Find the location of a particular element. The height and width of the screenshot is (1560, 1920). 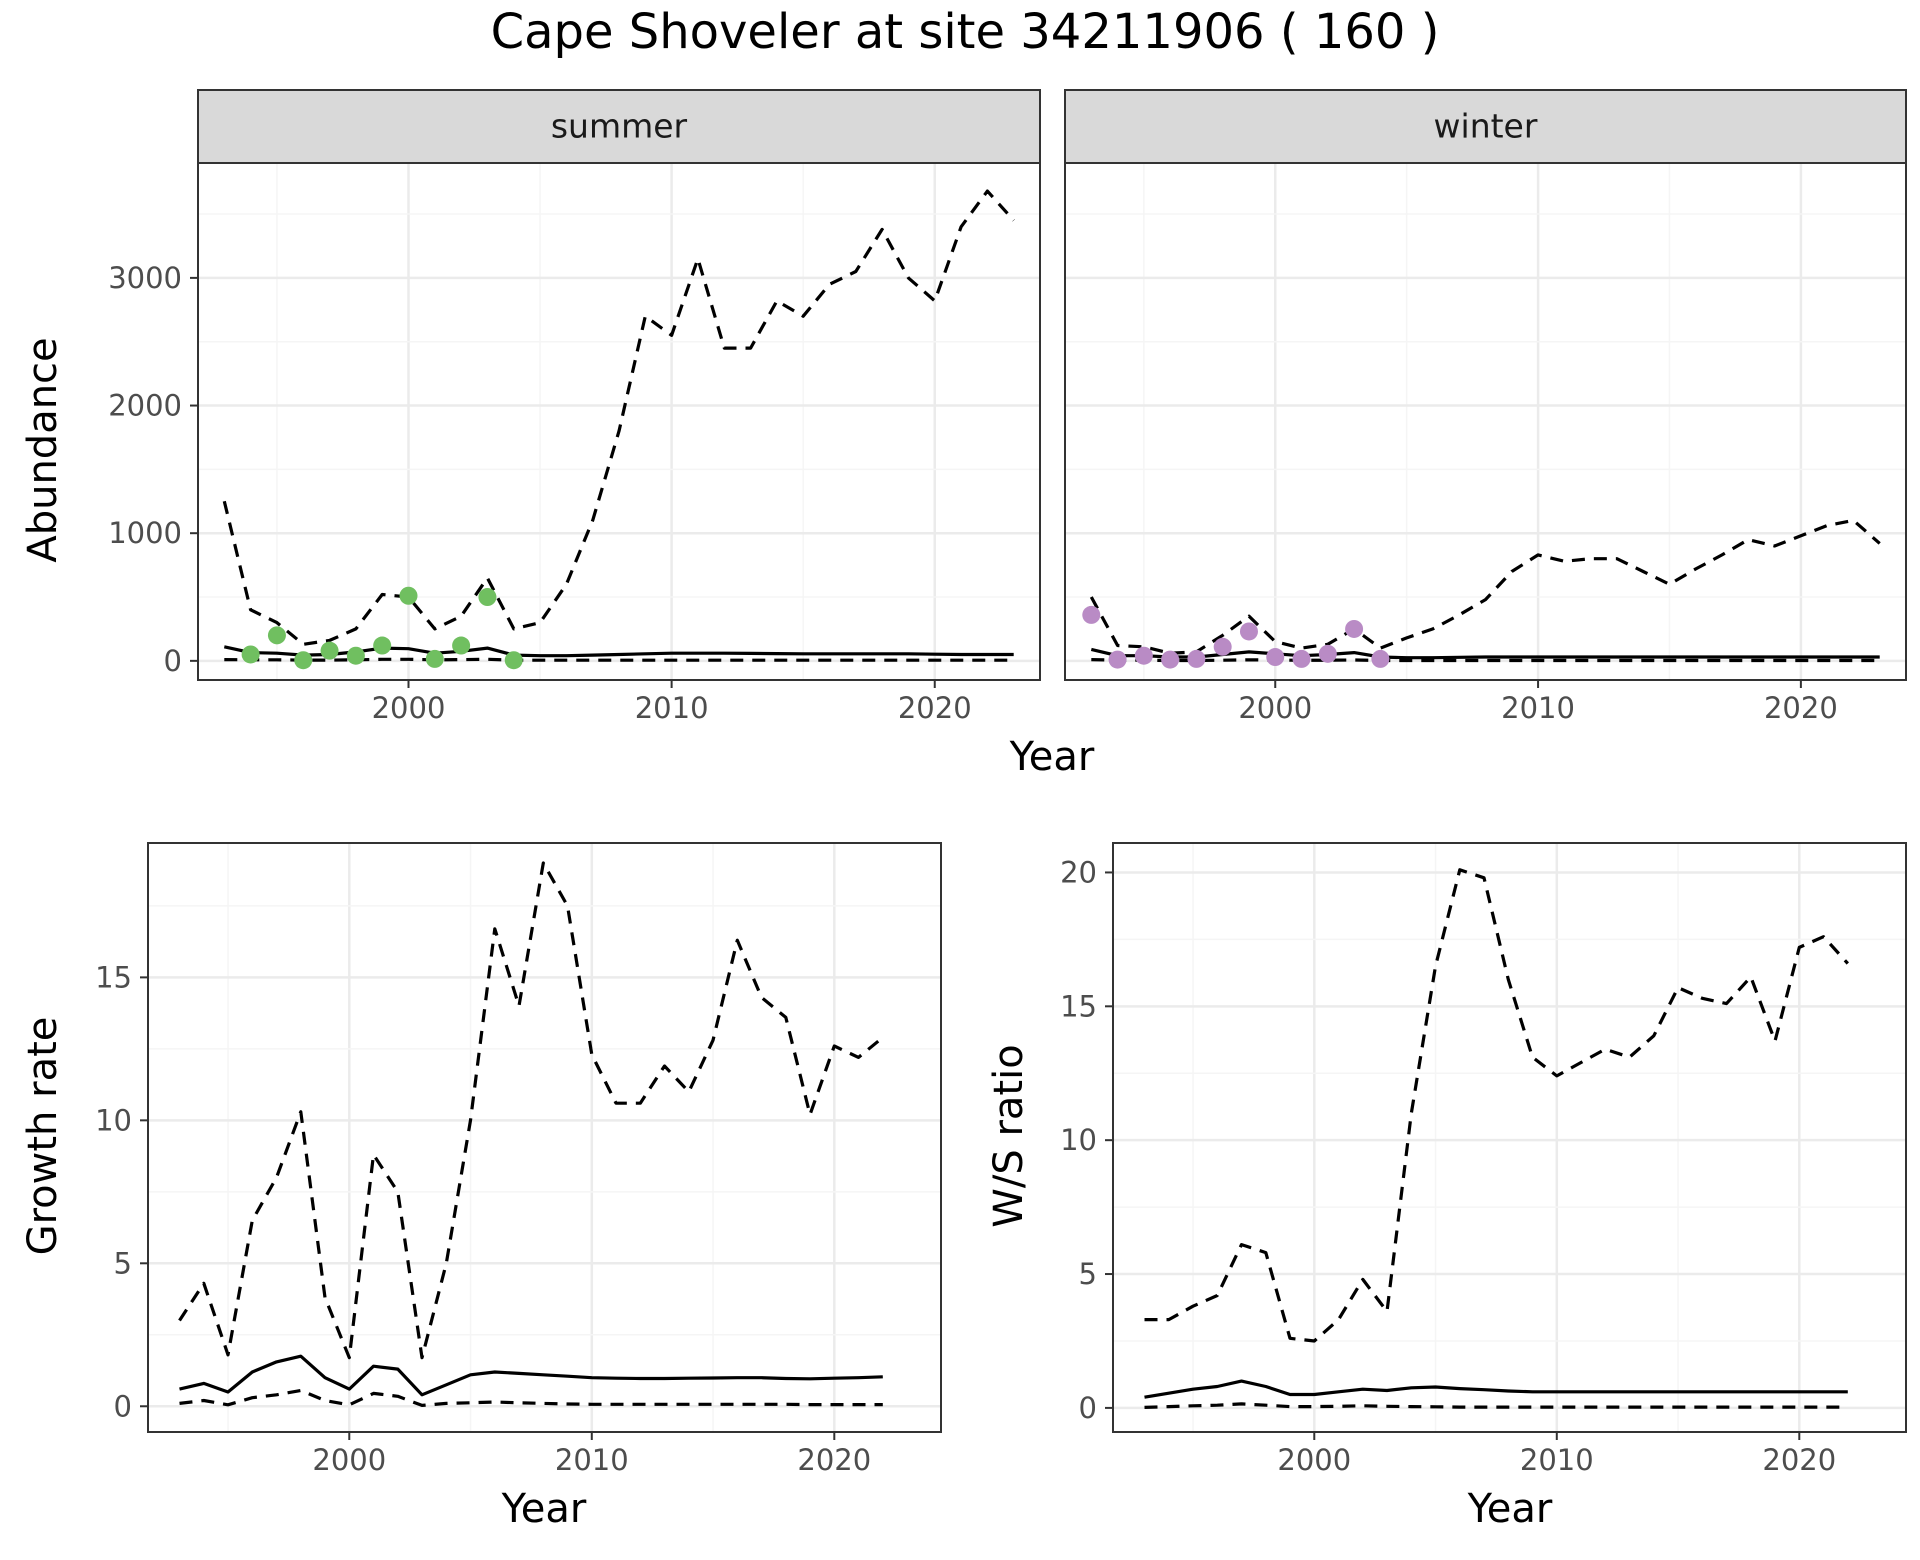

y-tick-label: 2000 is located at coordinates (145, 406).